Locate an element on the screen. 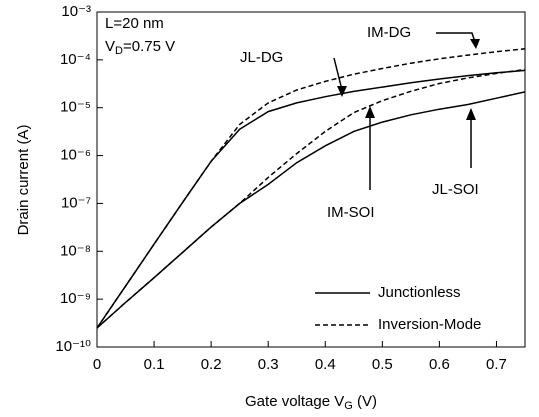 This screenshot has width=539, height=417. x-tick-label: 0.4 is located at coordinates (325, 364).